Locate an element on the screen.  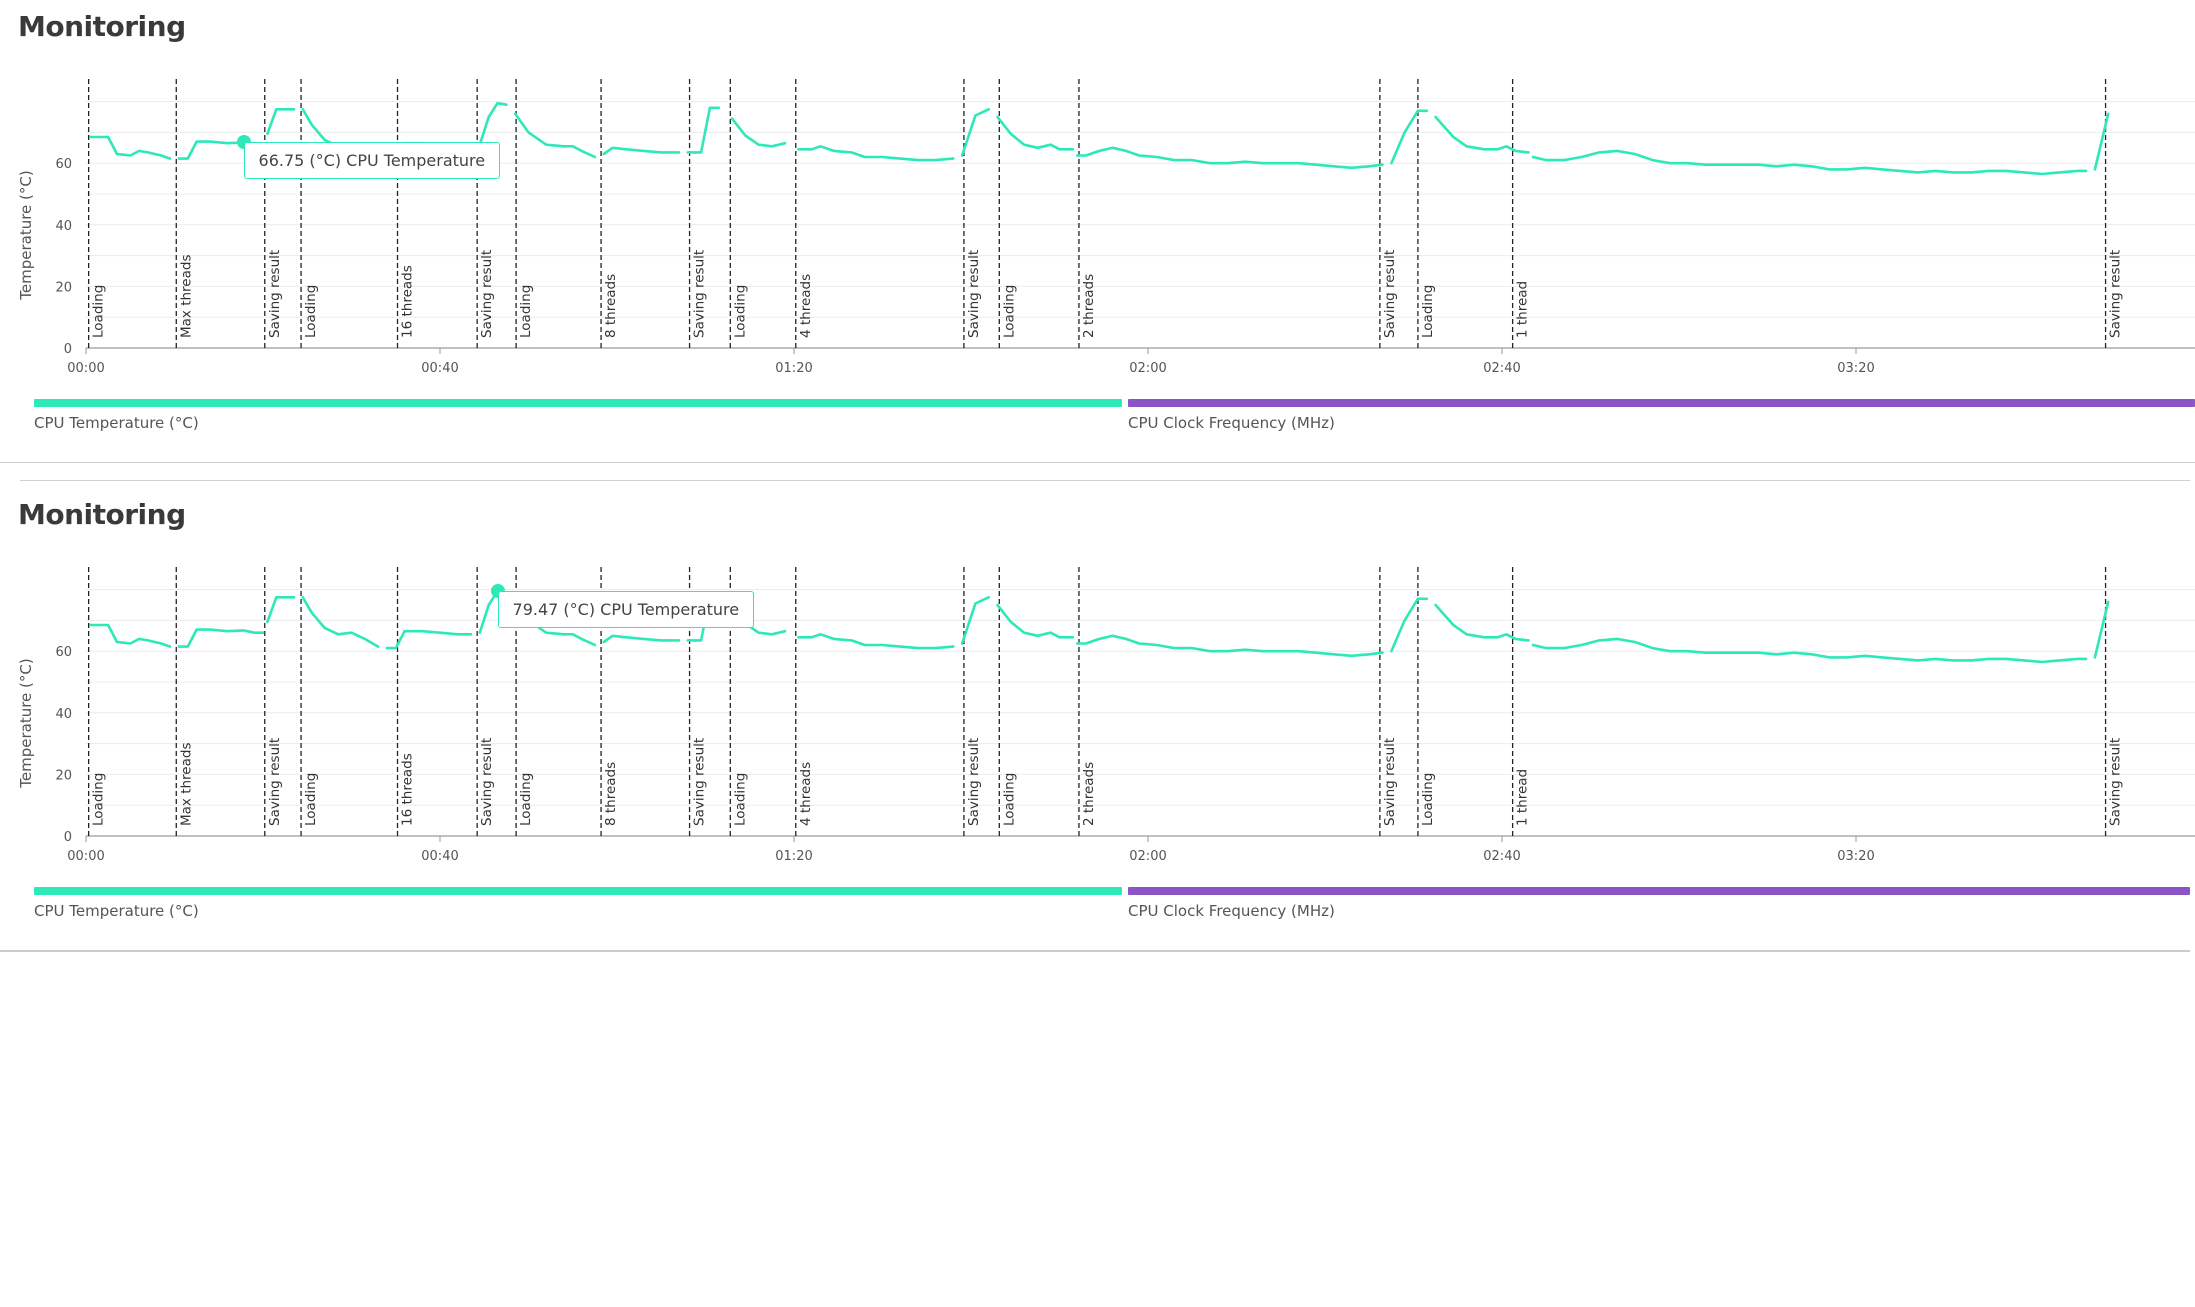
chart-tooltip: 66.75 (°C) CPU Temperature is located at coordinates (372, 161).